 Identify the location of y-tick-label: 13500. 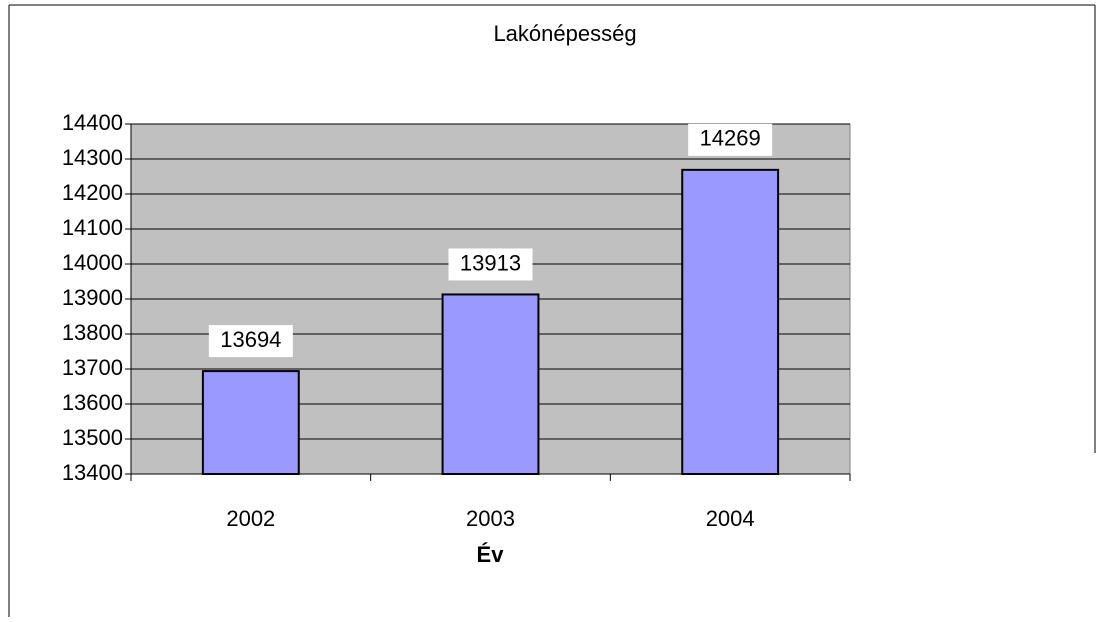
(92, 437).